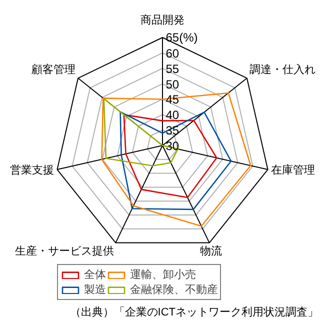 This screenshot has height=324, width=324. Describe the element at coordinates (95, 290) in the screenshot. I see `legend-label: 製造` at that location.